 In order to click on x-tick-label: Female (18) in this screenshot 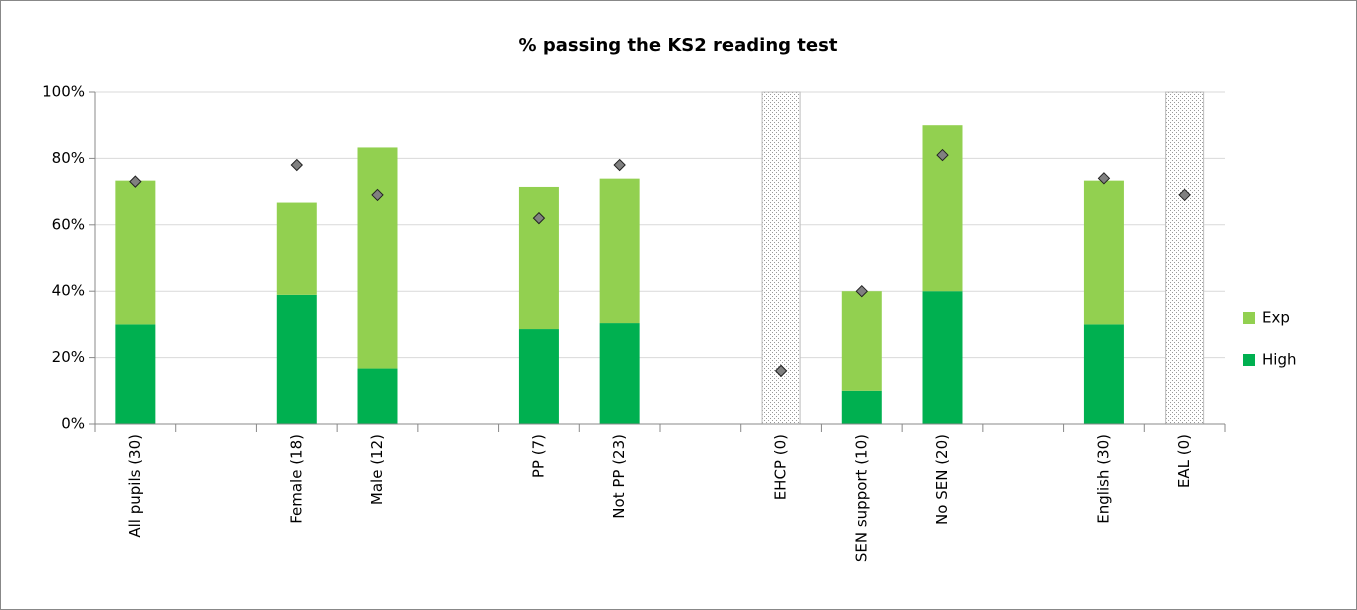, I will do `click(296, 479)`.